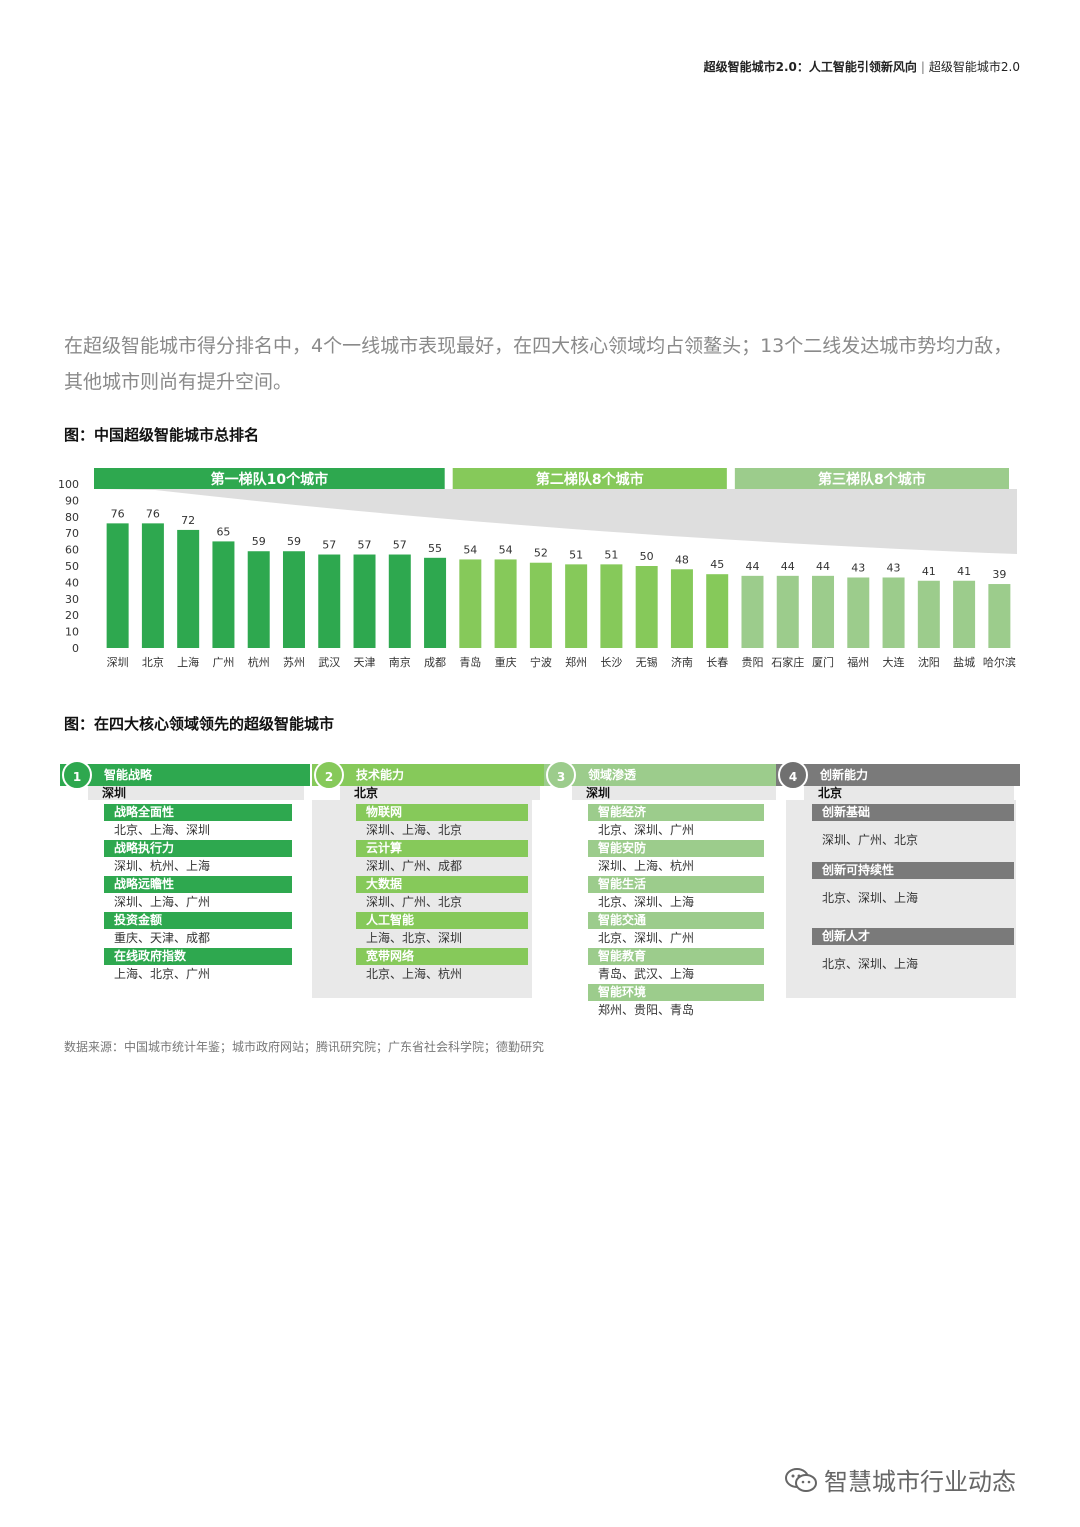 The width and height of the screenshot is (1080, 1527). What do you see at coordinates (663, 775) in the screenshot?
I see `domain-header: 领域渗透` at bounding box center [663, 775].